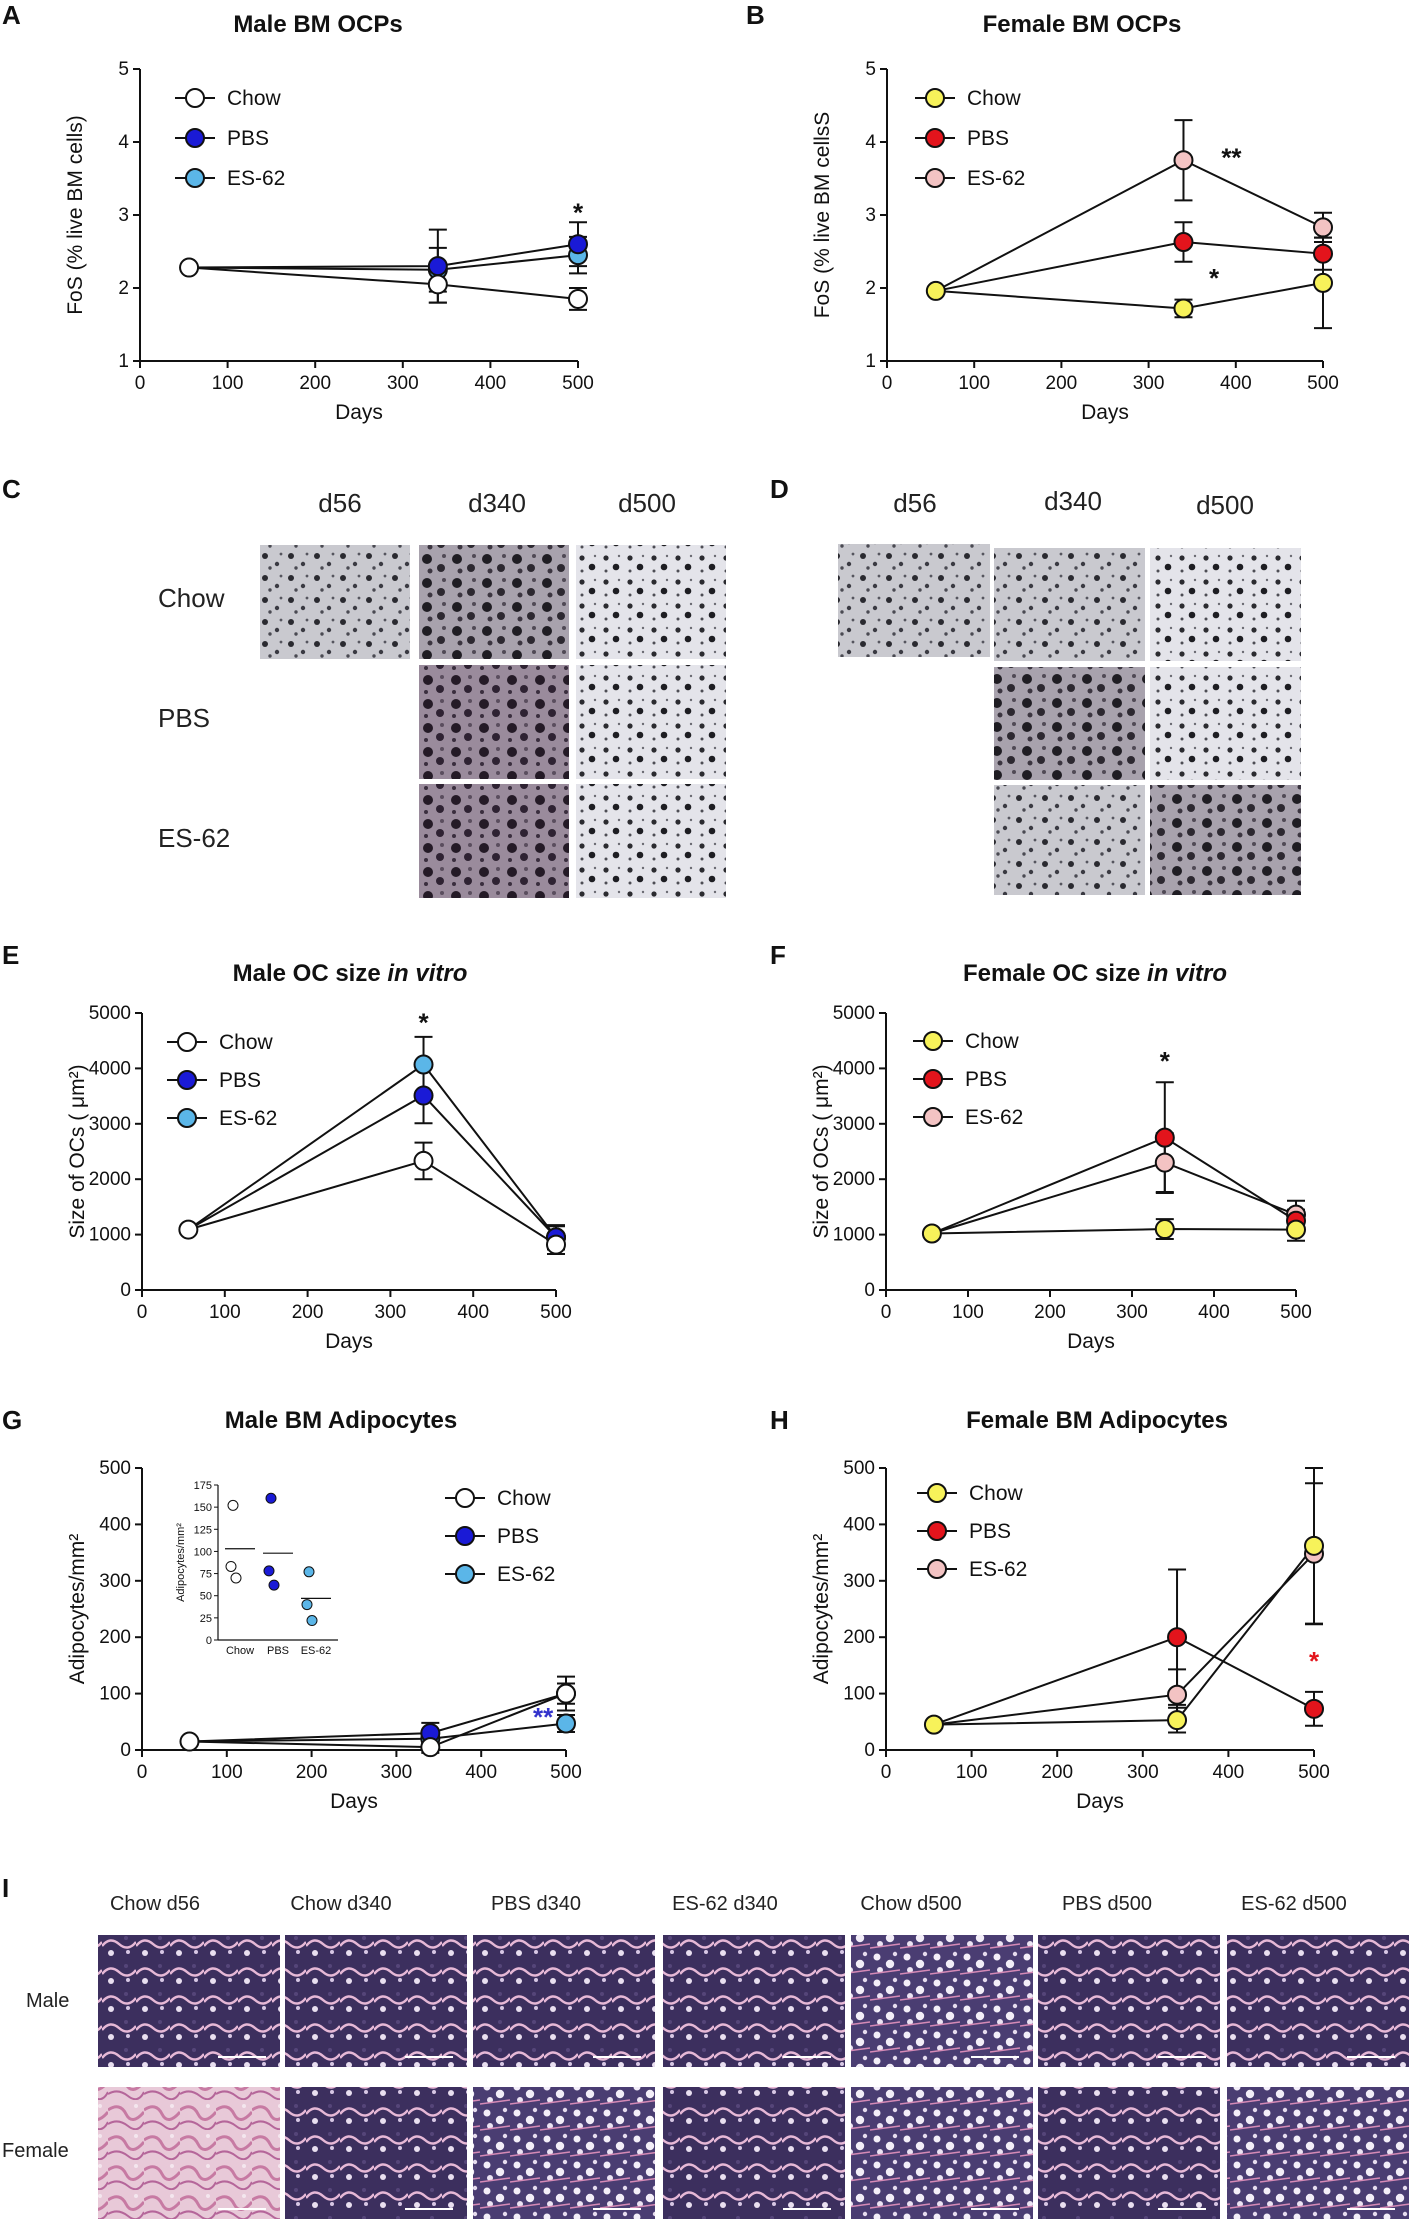 This screenshot has height=2224, width=1417. I want to click on inset-y-tick-label: 50, so click(206, 1597).